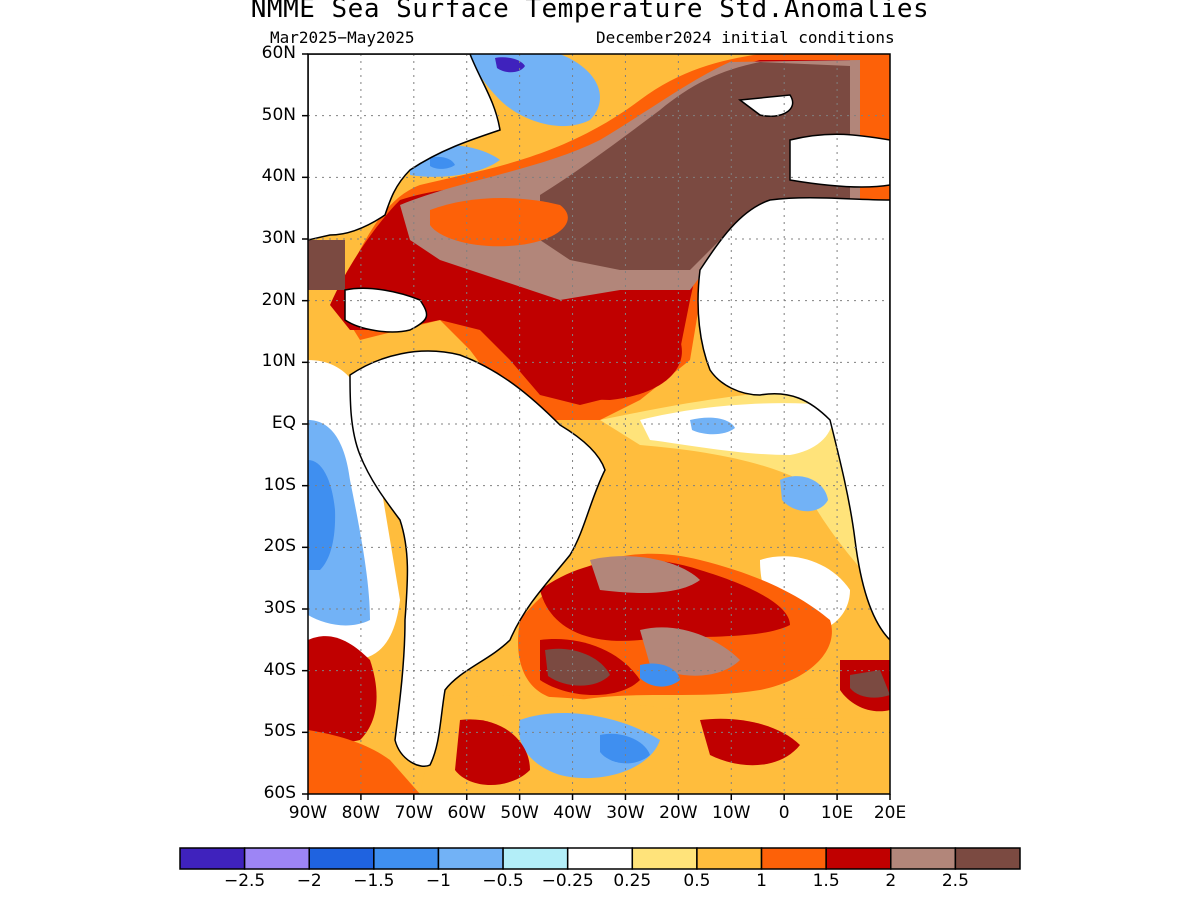  Describe the element at coordinates (361, 813) in the screenshot. I see `lon-label: 80W` at that location.